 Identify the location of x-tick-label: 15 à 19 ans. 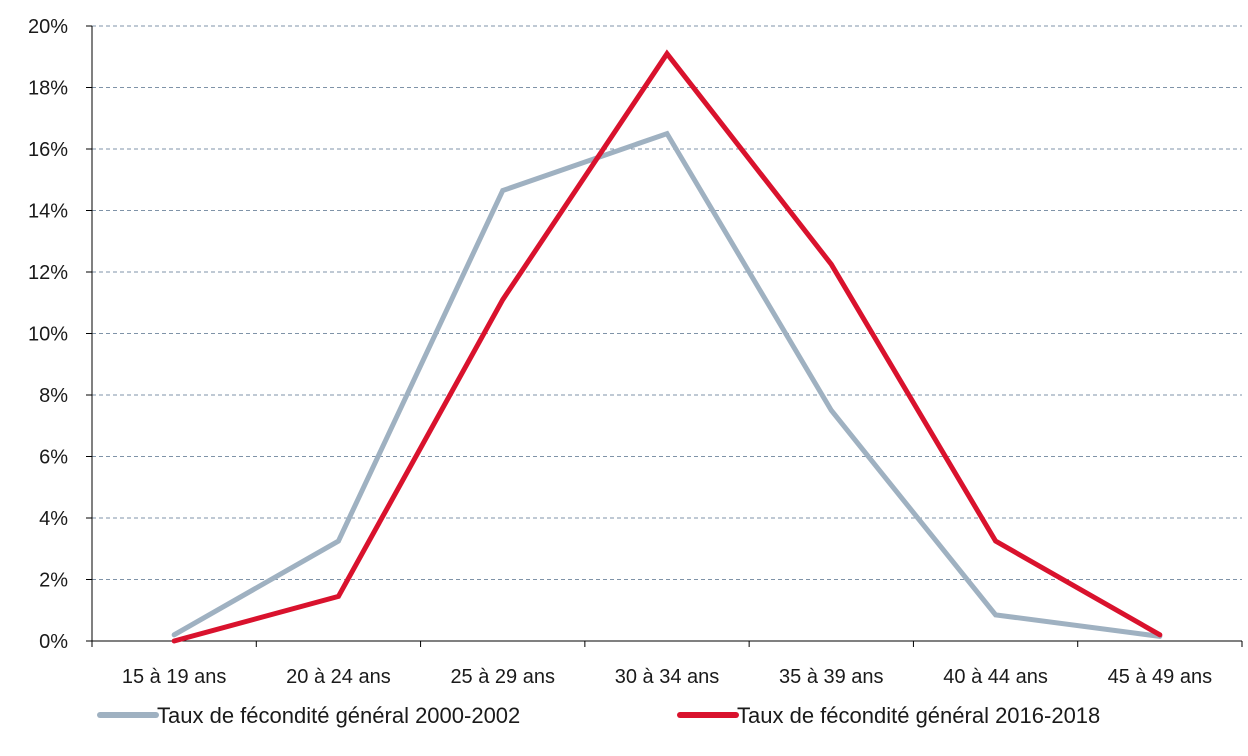
(174, 677).